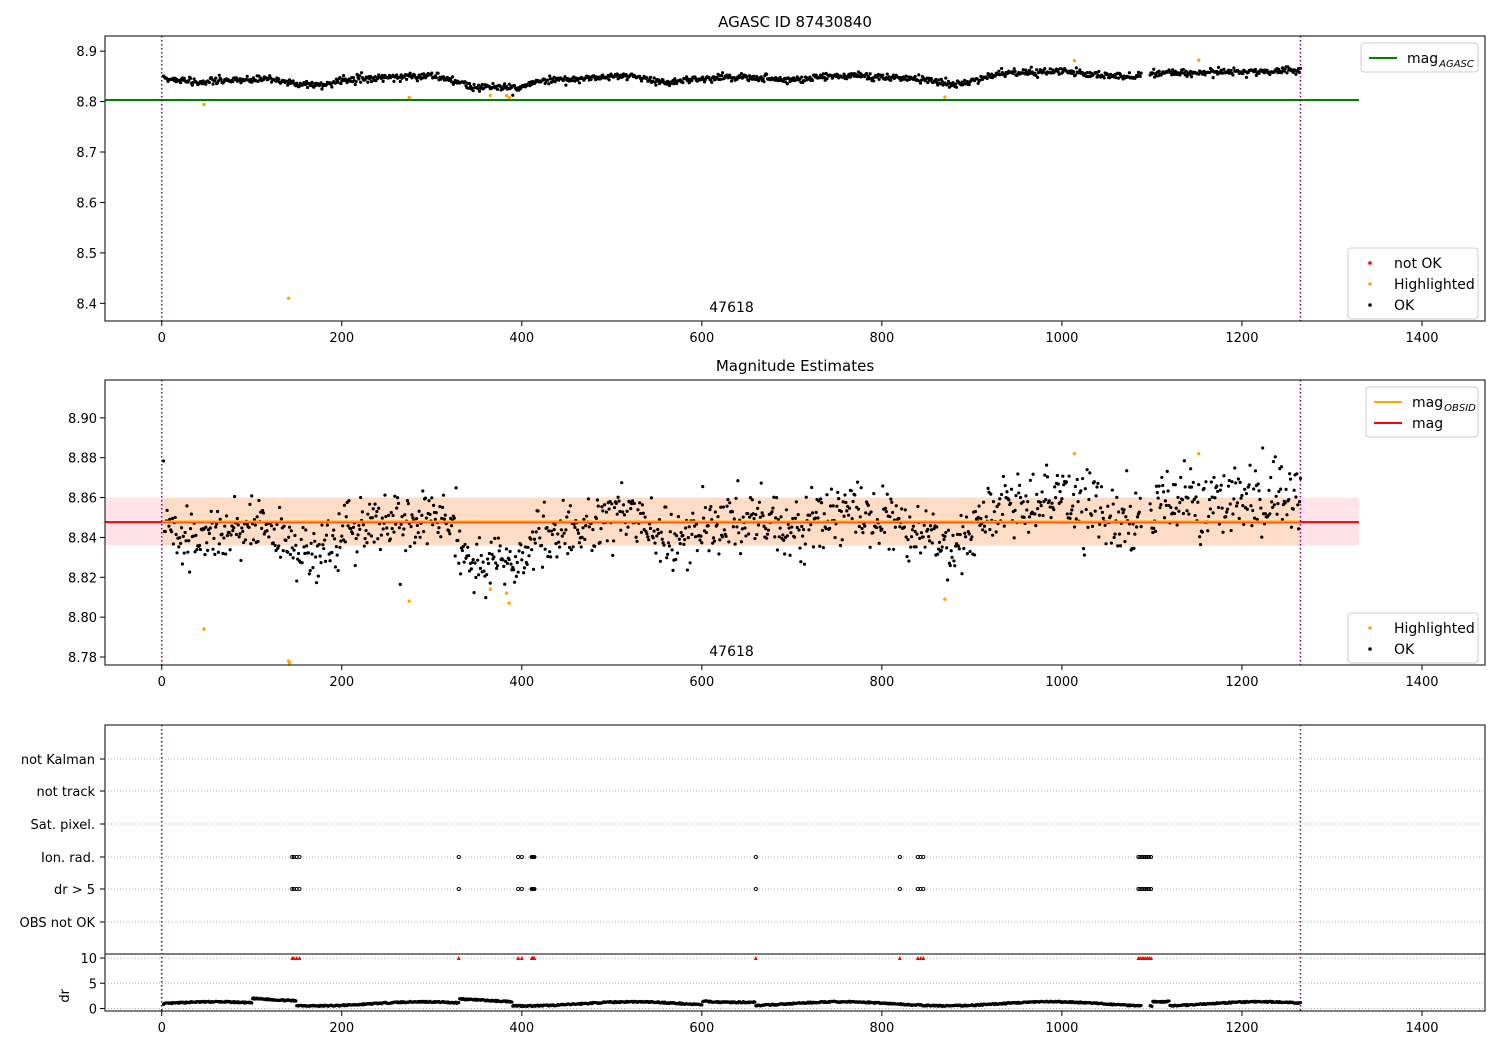  Describe the element at coordinates (252, 1003) in the screenshot. I see `dr-point` at that location.